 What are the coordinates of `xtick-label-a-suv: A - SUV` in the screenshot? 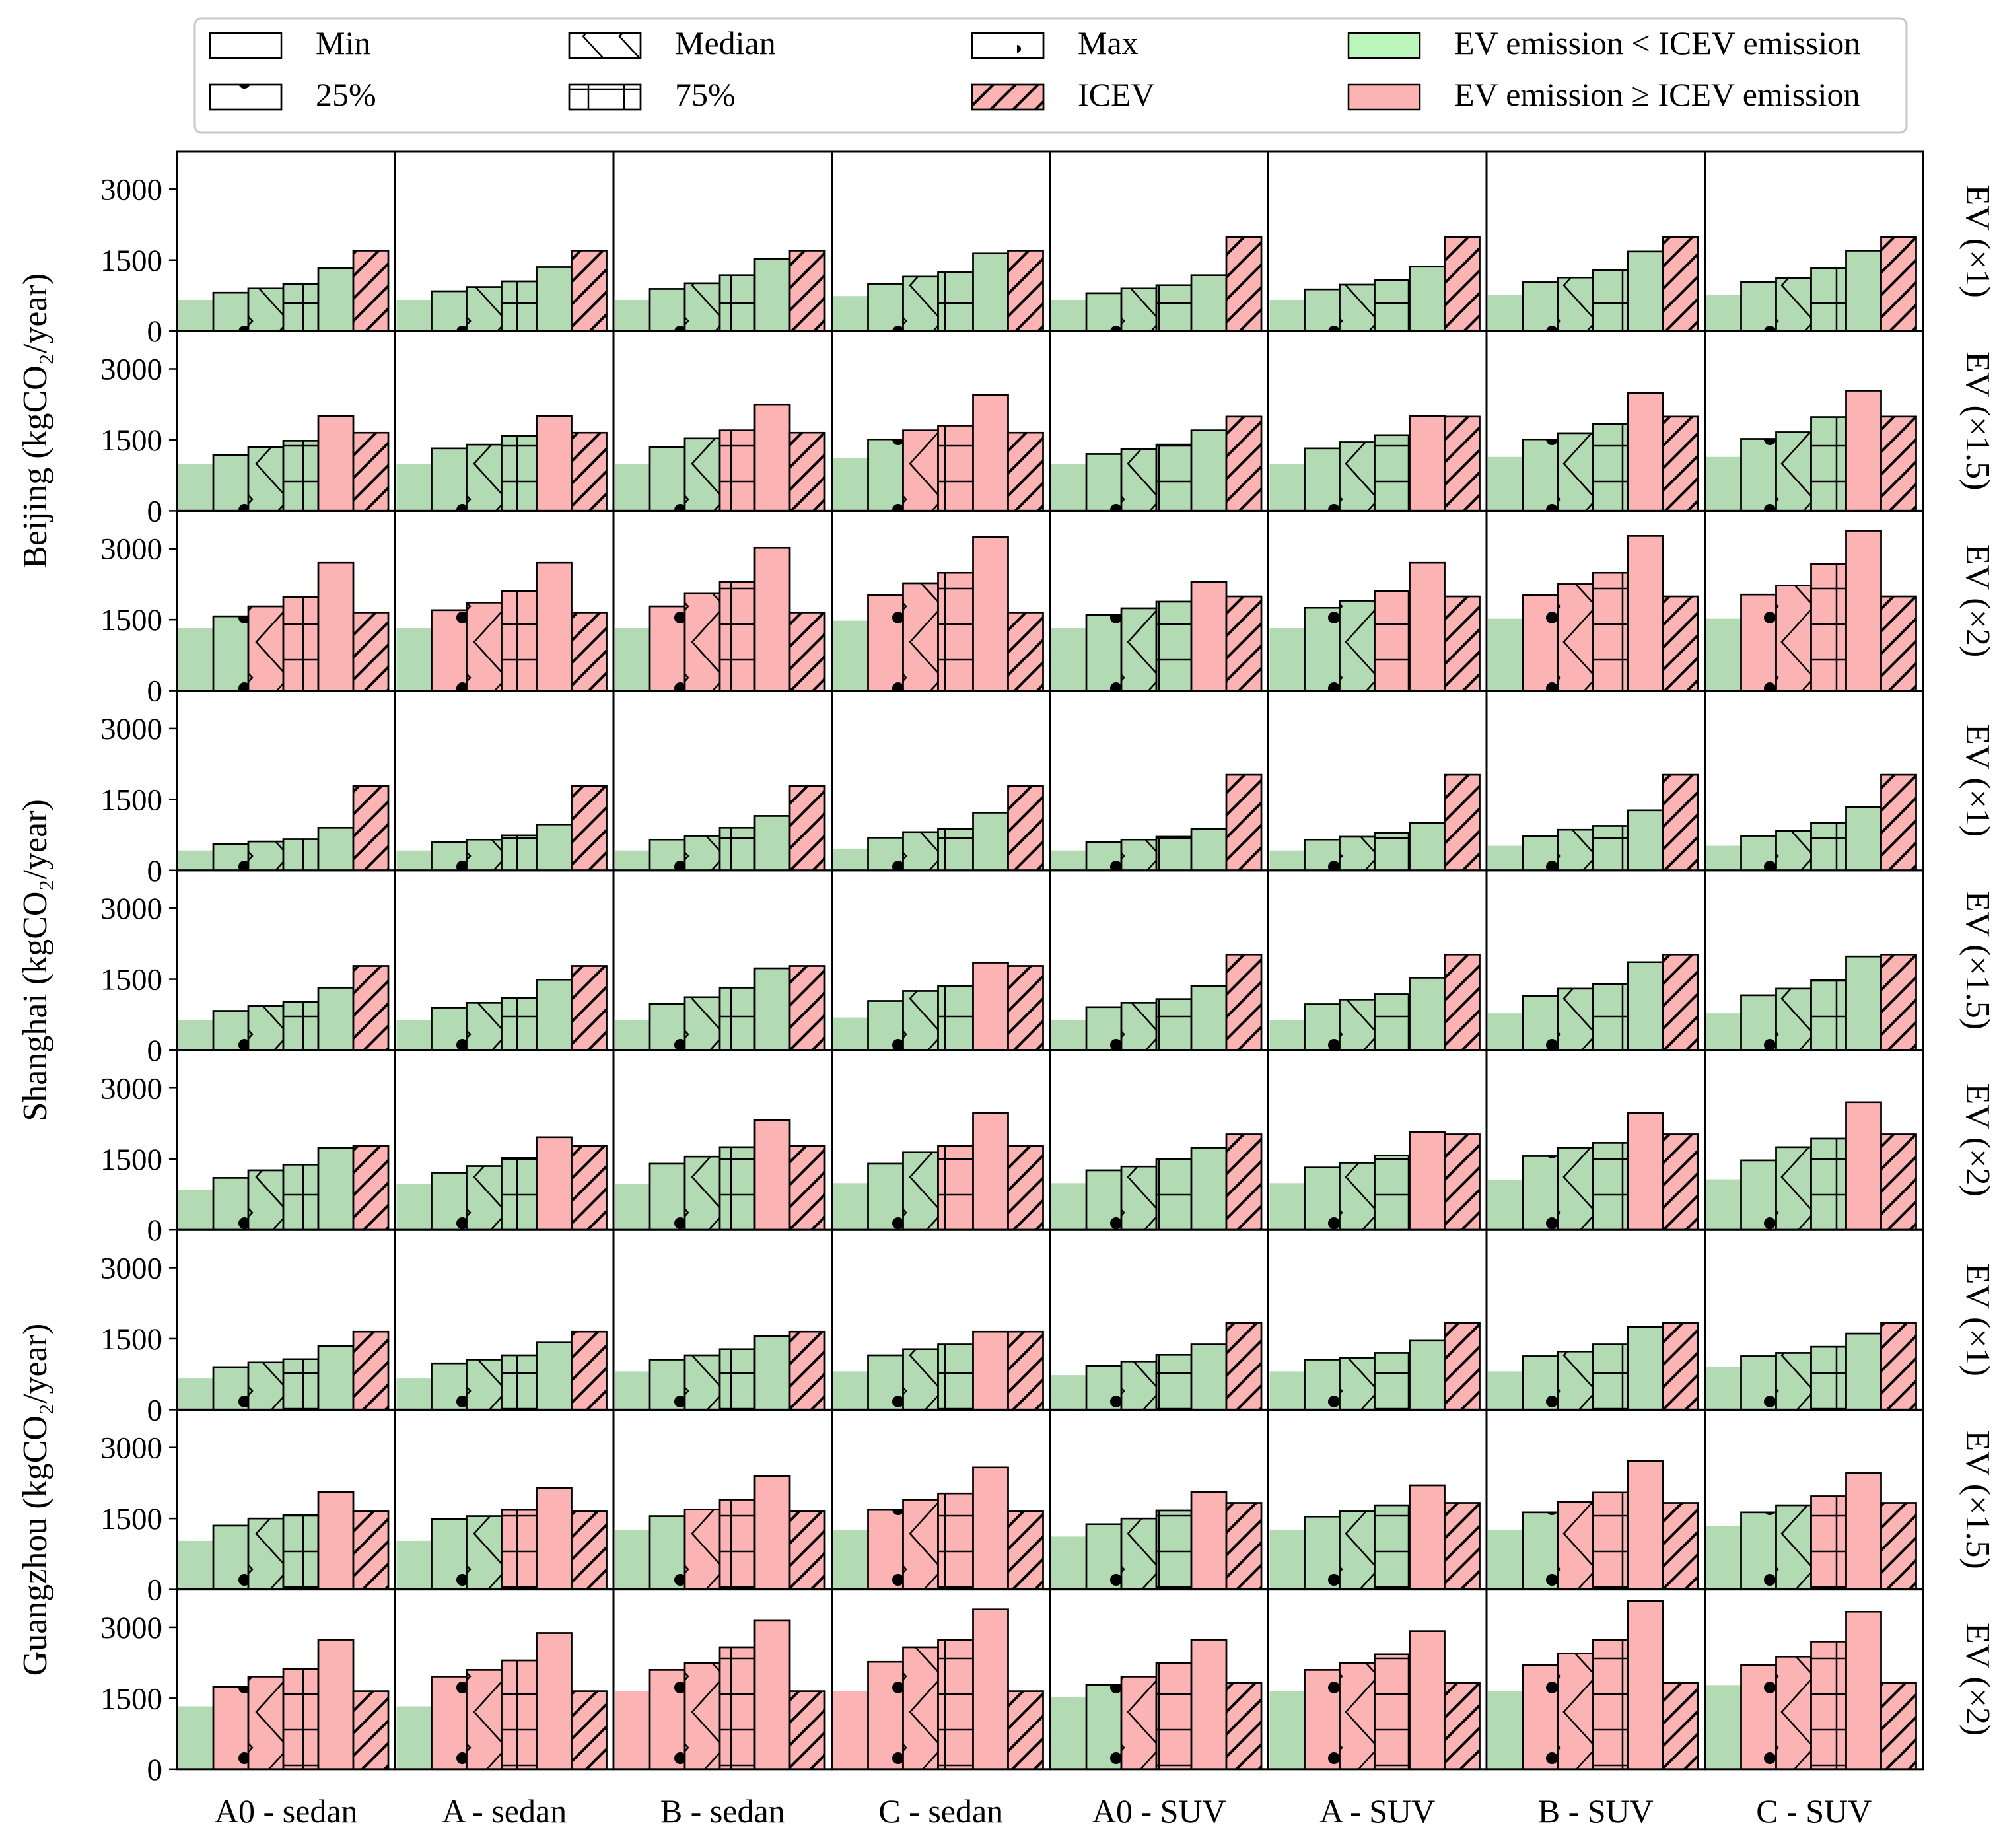 It's located at (1377, 1811).